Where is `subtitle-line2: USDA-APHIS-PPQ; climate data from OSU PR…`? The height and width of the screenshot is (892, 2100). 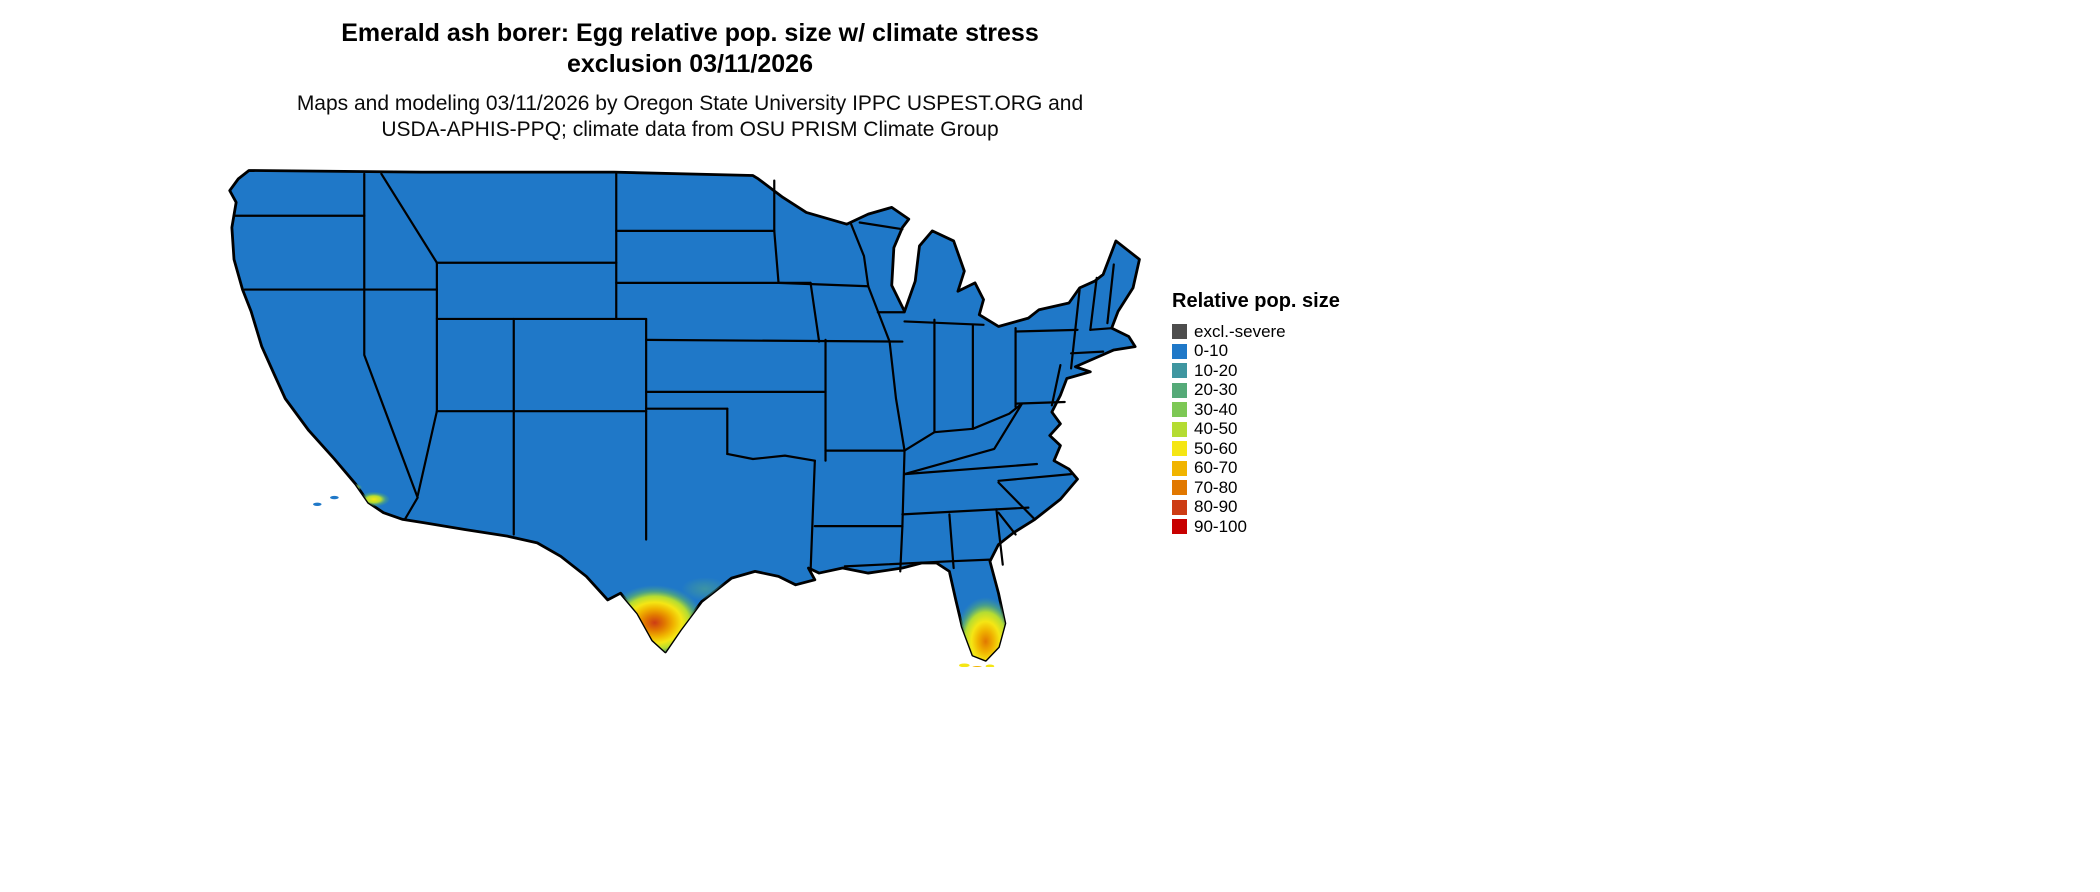 subtitle-line2: USDA-APHIS-PPQ; climate data from OSU PR… is located at coordinates (690, 129).